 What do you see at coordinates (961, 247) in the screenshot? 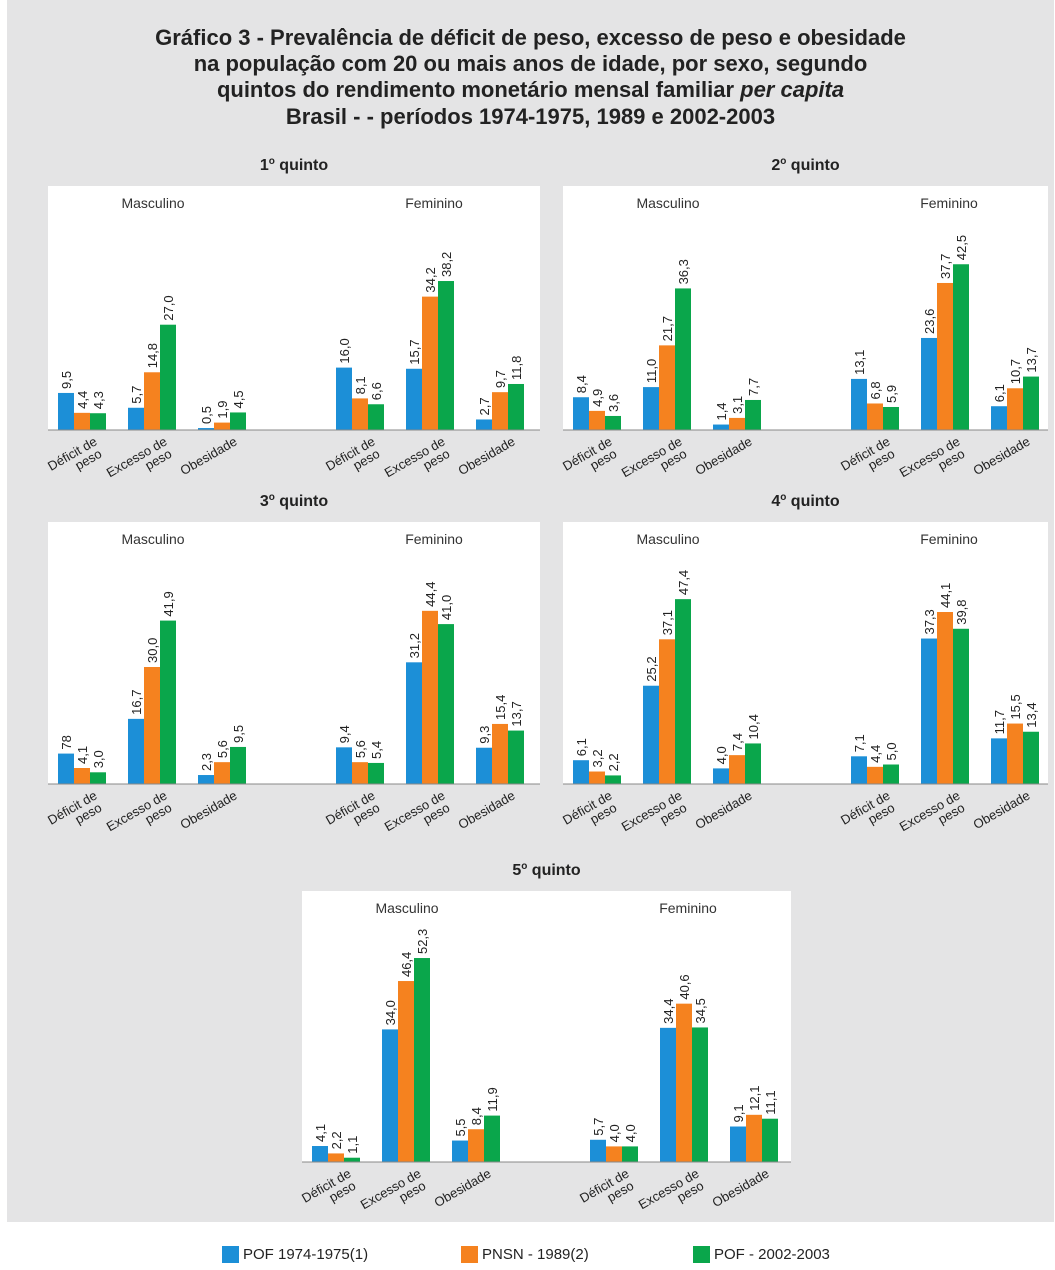
I see `bar-value-label: 42,5` at bounding box center [961, 247].